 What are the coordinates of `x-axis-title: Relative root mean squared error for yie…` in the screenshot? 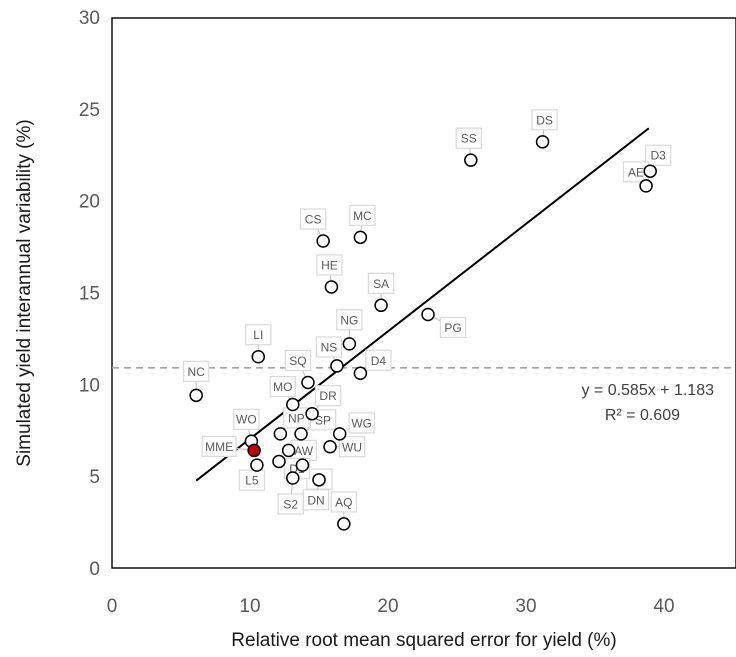 It's located at (423, 640).